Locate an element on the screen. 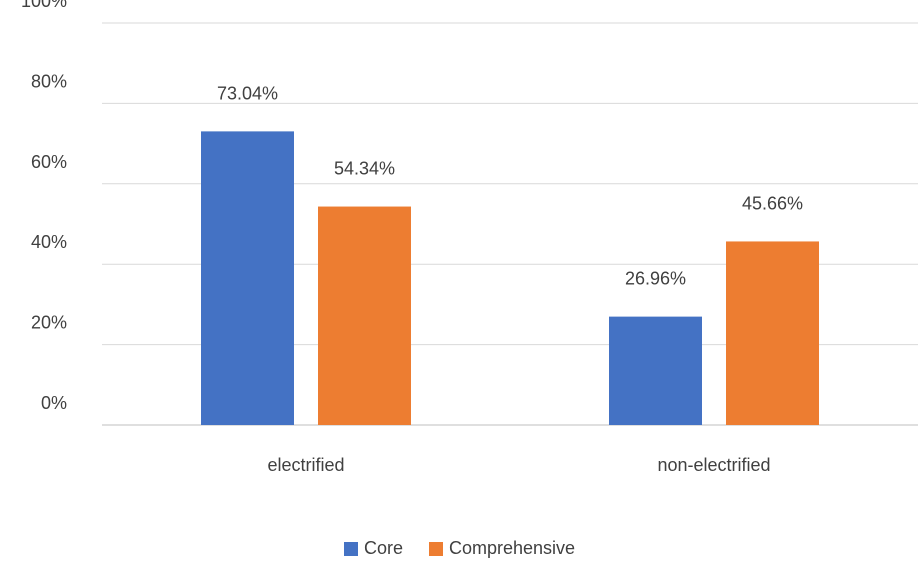 The height and width of the screenshot is (563, 919). legend-swatch-core is located at coordinates (350, 548).